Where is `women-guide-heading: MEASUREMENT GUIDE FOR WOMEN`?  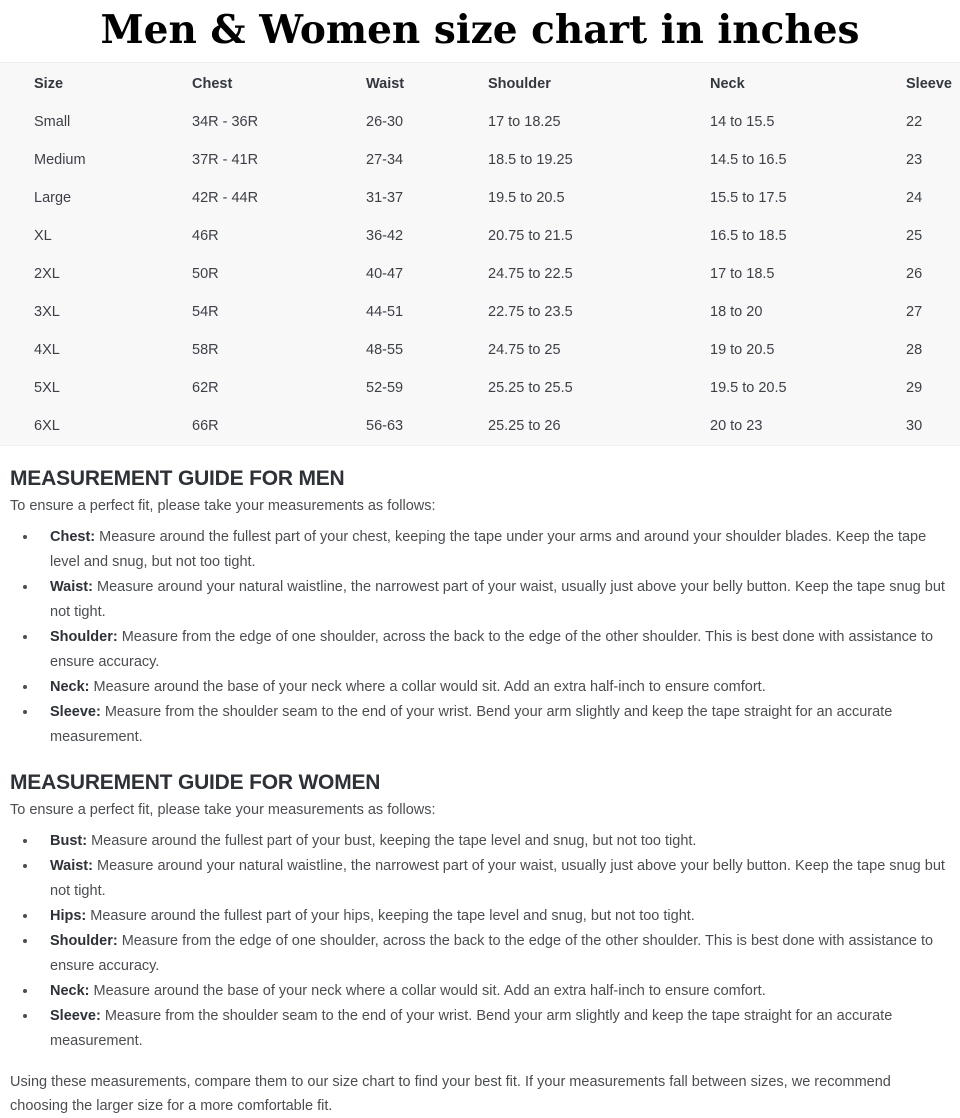 women-guide-heading: MEASUREMENT GUIDE FOR WOMEN is located at coordinates (195, 782).